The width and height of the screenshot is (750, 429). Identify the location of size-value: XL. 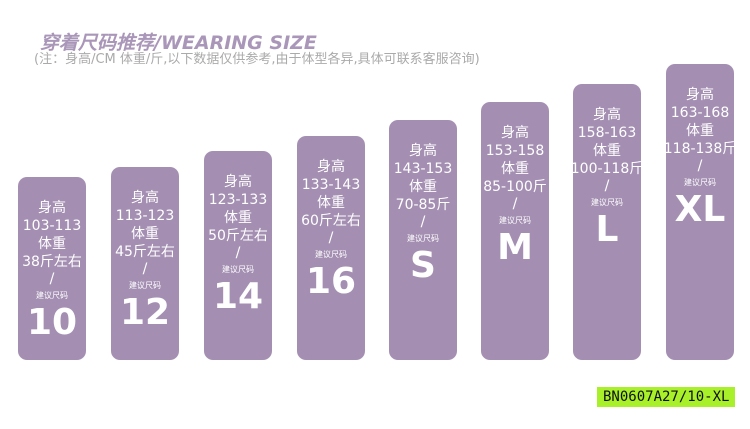
(700, 209).